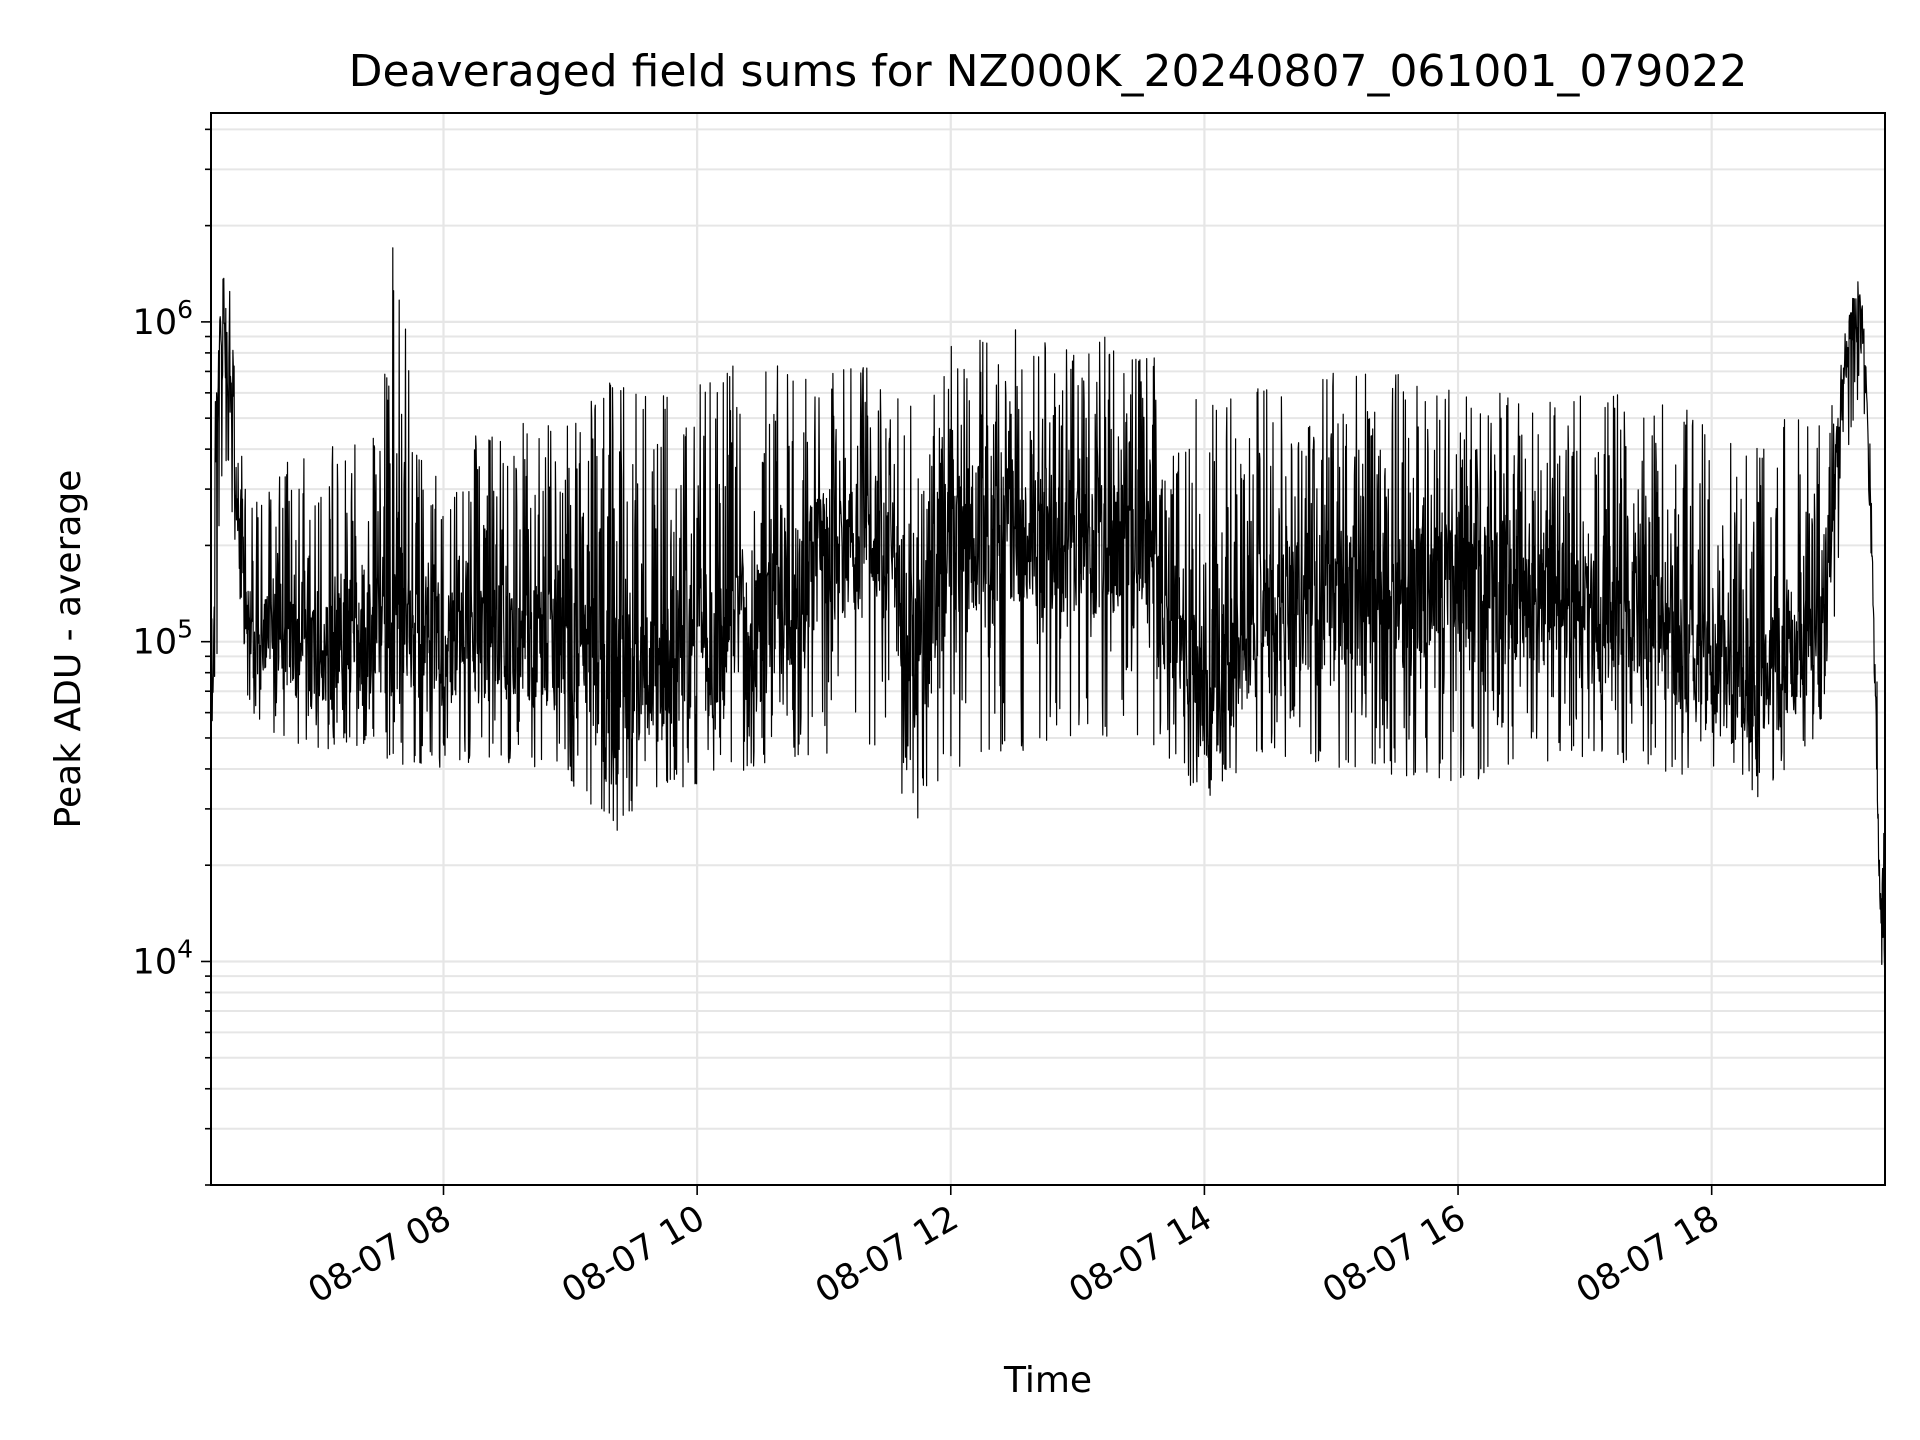 The height and width of the screenshot is (1440, 1920). What do you see at coordinates (1047, 1380) in the screenshot?
I see `x-axis-label: Time` at bounding box center [1047, 1380].